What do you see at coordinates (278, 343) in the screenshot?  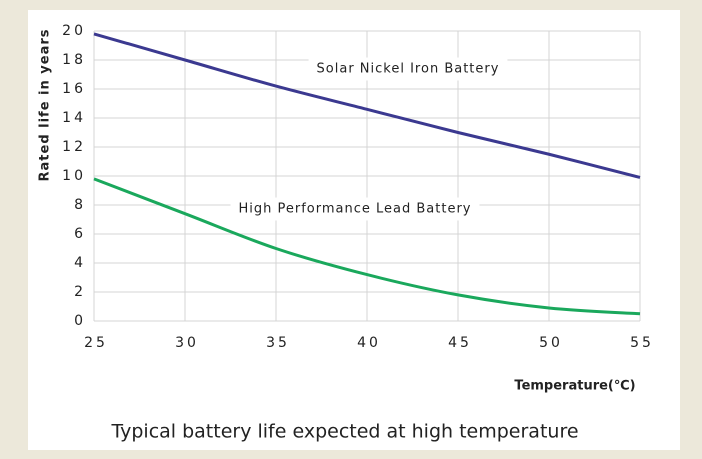 I see `x-tick-label: 35` at bounding box center [278, 343].